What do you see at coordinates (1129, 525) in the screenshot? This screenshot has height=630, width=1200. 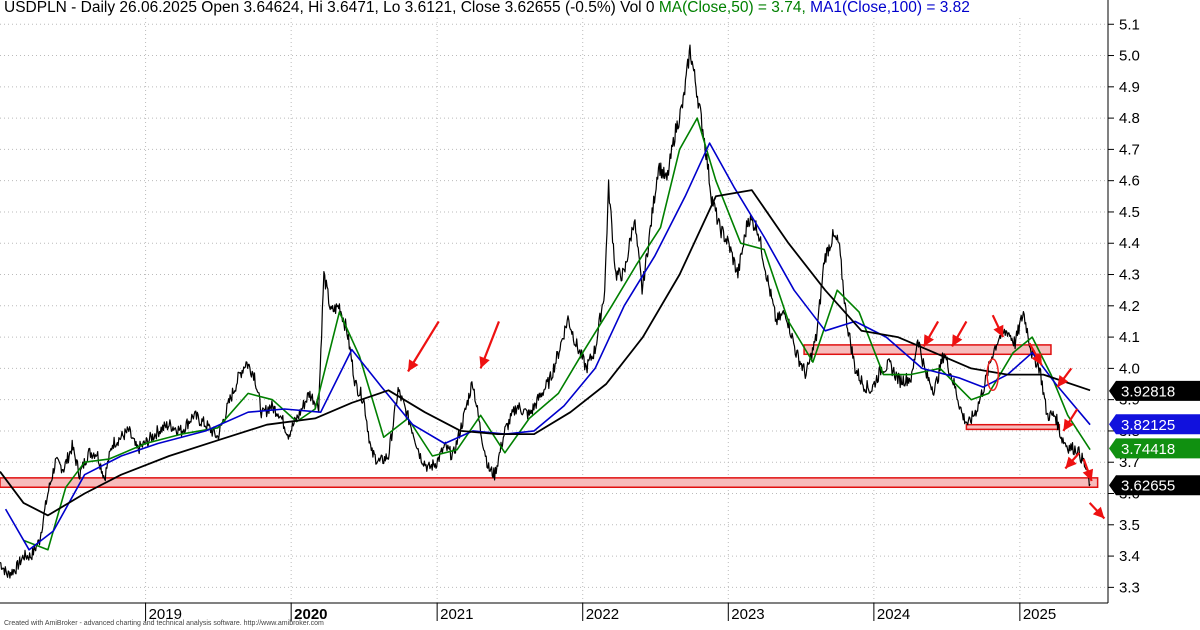 I see `y-tick-label: 3.5` at bounding box center [1129, 525].